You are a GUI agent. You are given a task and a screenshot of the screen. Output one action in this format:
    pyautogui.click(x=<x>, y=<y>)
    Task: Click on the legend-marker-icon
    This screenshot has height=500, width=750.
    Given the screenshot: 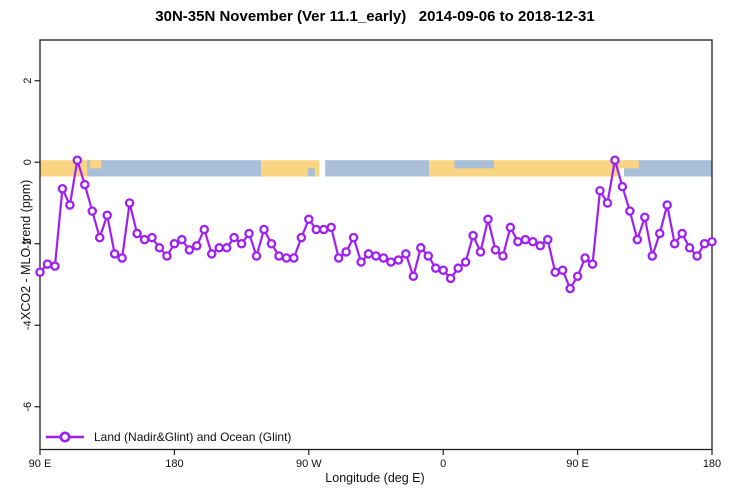 What is the action you would take?
    pyautogui.click(x=65, y=437)
    